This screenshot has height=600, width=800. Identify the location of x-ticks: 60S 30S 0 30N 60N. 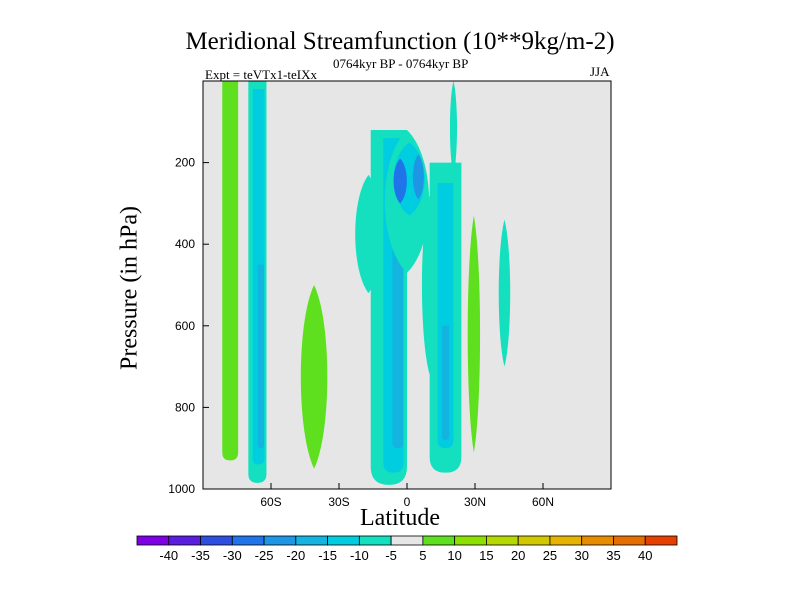
(407, 496).